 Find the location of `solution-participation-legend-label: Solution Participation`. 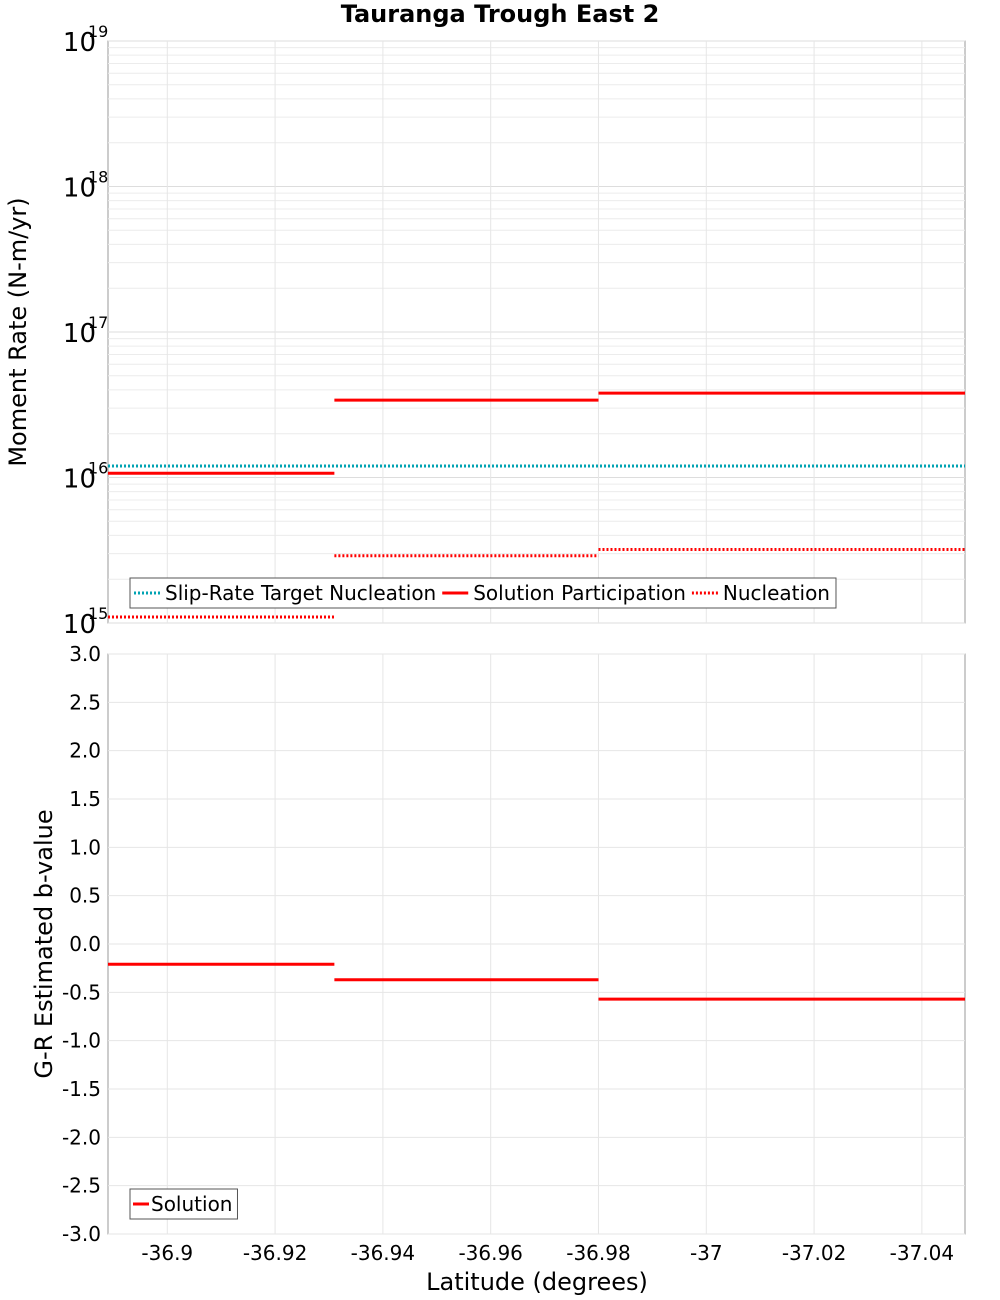

solution-participation-legend-label: Solution Participation is located at coordinates (579, 593).